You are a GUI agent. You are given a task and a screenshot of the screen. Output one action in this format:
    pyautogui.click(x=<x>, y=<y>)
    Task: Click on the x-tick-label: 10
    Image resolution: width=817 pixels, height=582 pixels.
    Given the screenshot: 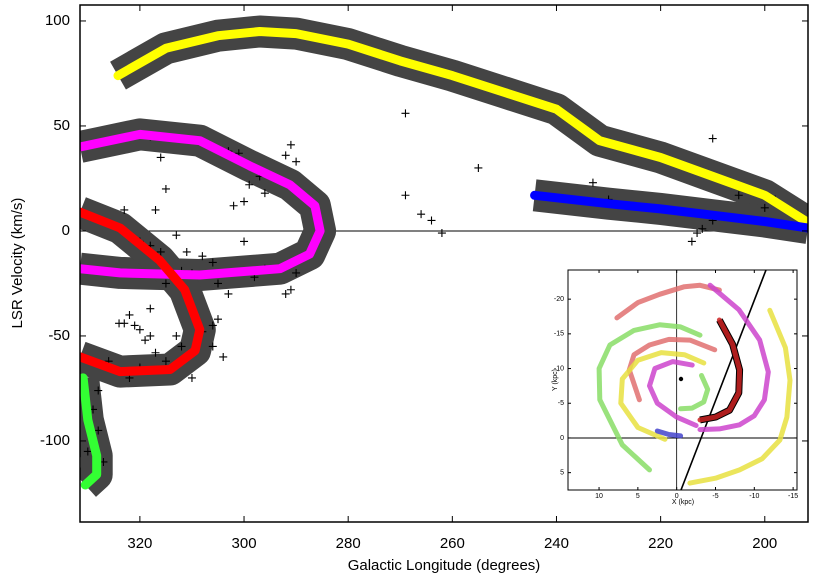 What is the action you would take?
    pyautogui.click(x=599, y=496)
    